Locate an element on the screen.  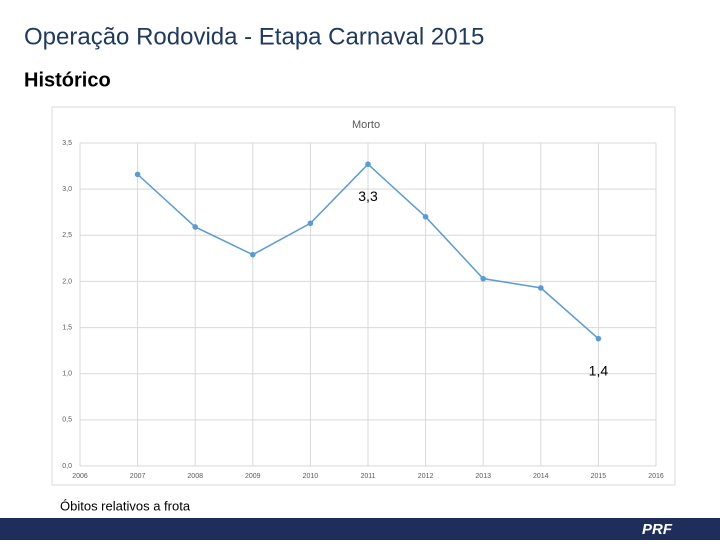
footer-bar is located at coordinates (360, 529).